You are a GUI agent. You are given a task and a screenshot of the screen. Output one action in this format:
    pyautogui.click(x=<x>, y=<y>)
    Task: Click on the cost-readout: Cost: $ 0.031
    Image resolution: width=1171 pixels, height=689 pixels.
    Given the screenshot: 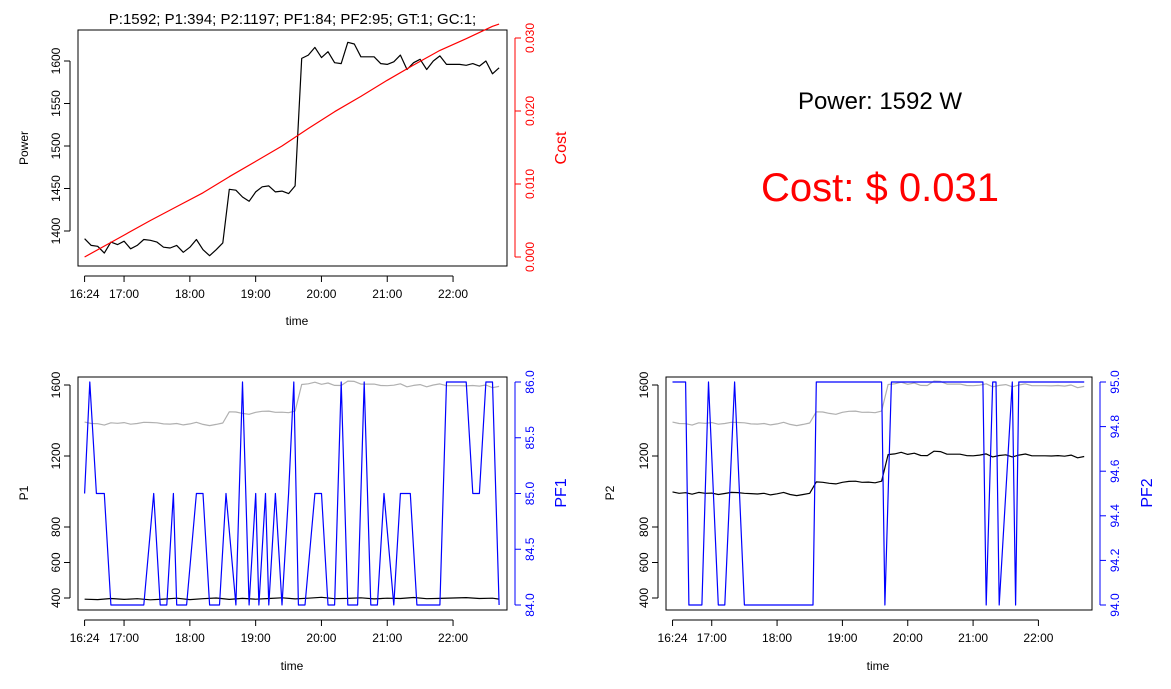 What is the action you would take?
    pyautogui.click(x=880, y=188)
    